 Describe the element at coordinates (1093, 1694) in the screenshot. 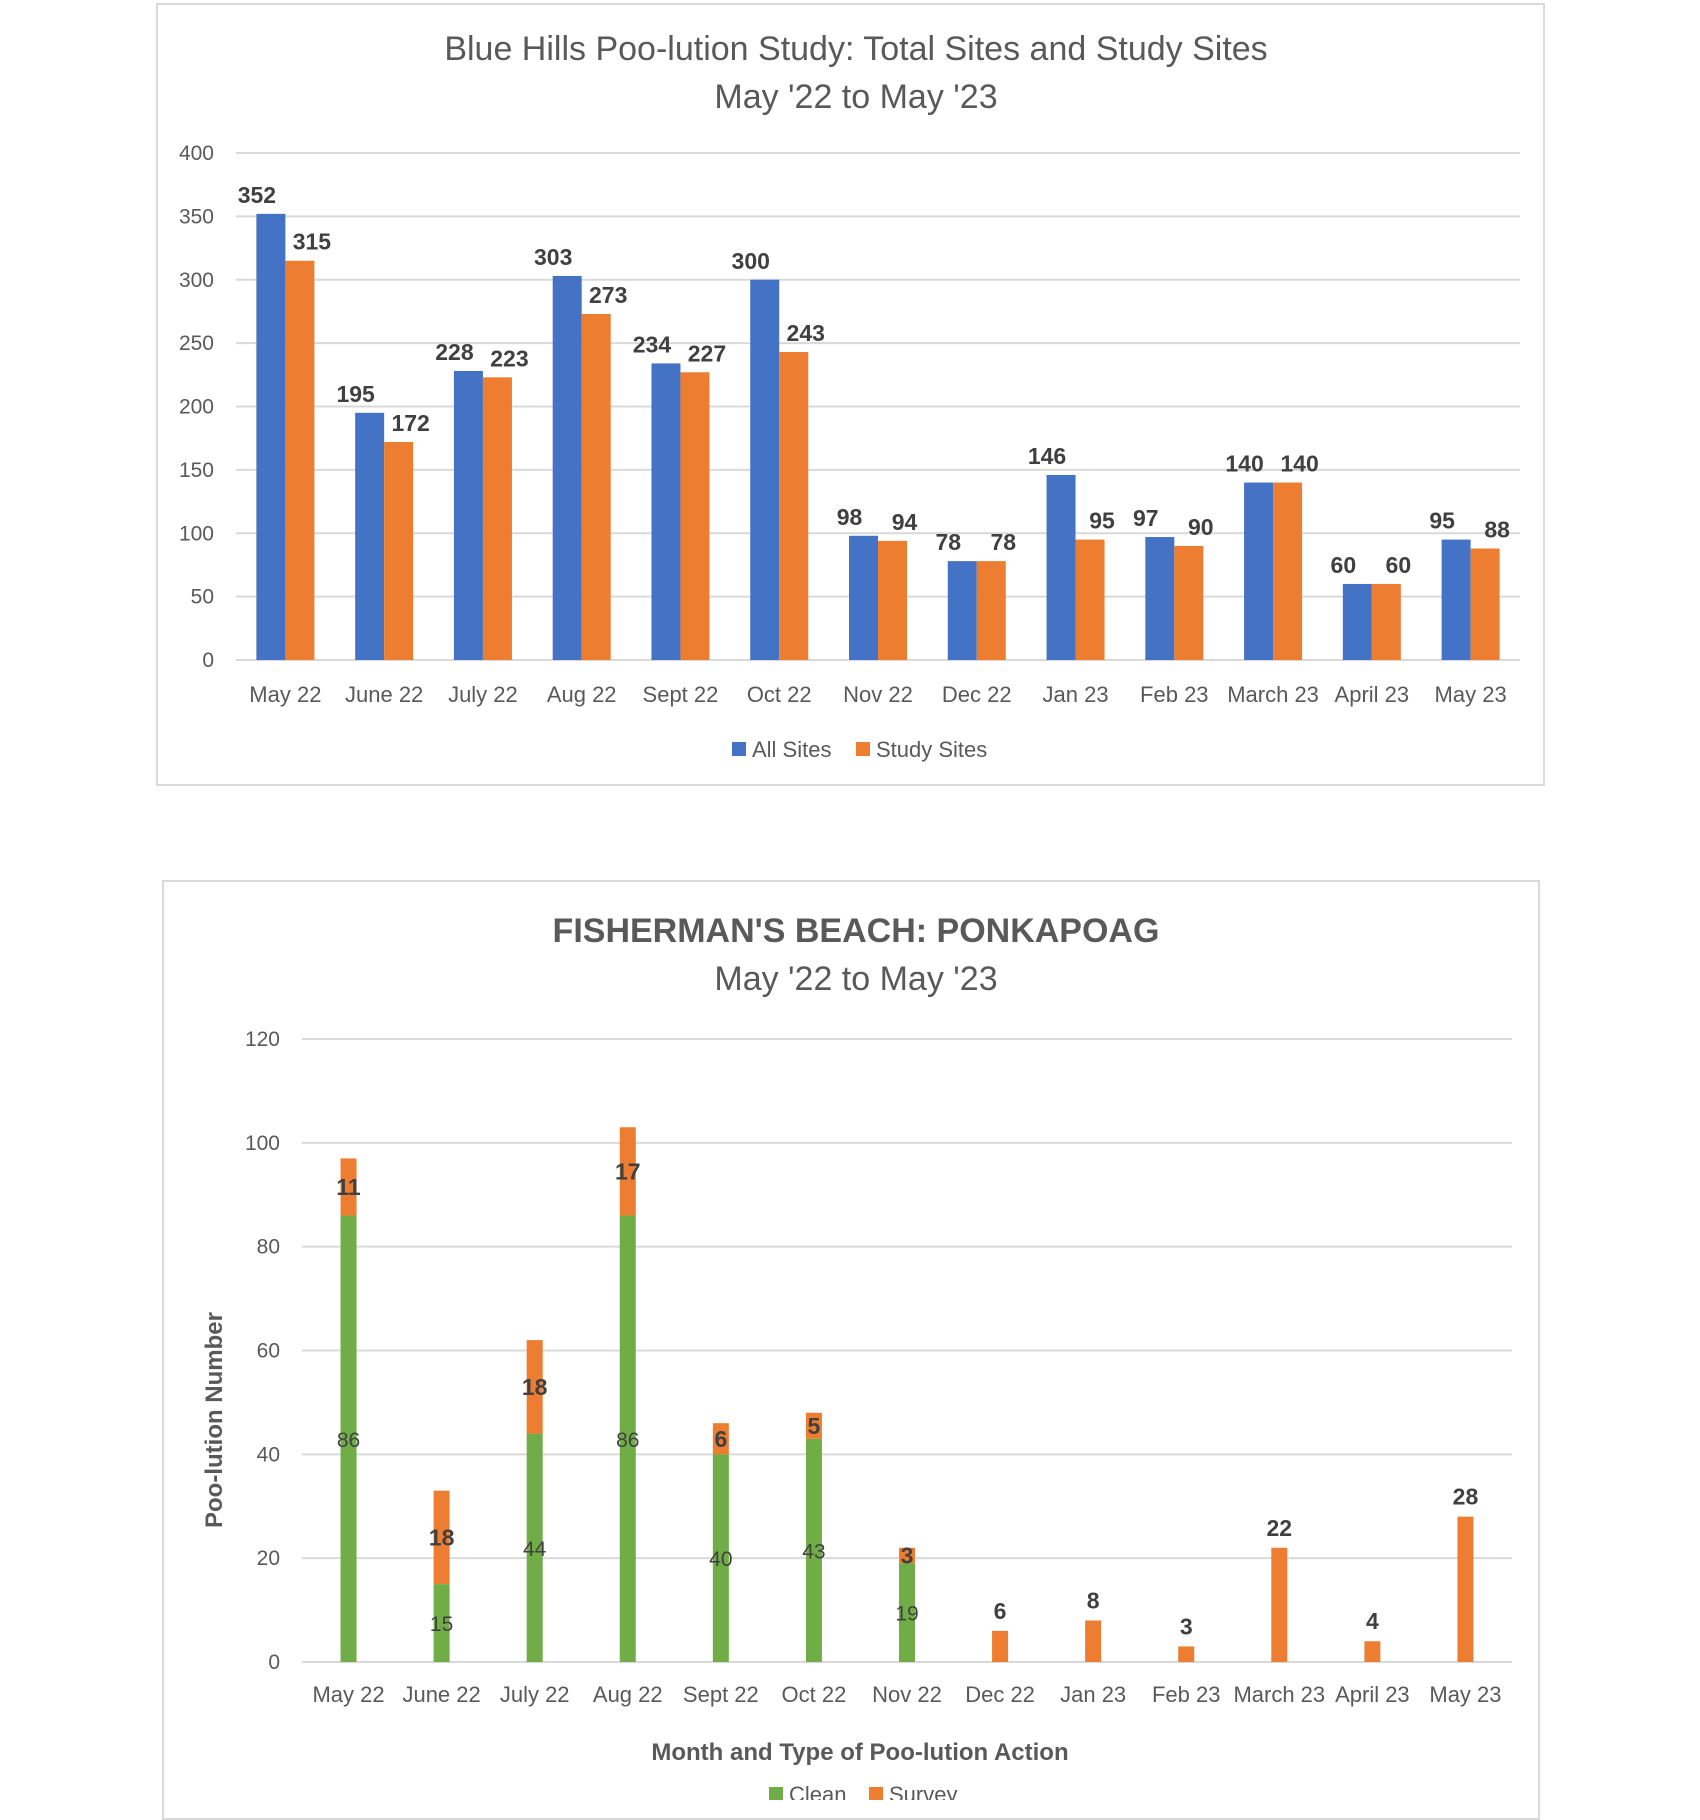

I see `chart2-x-tick-label: Jan 23` at that location.